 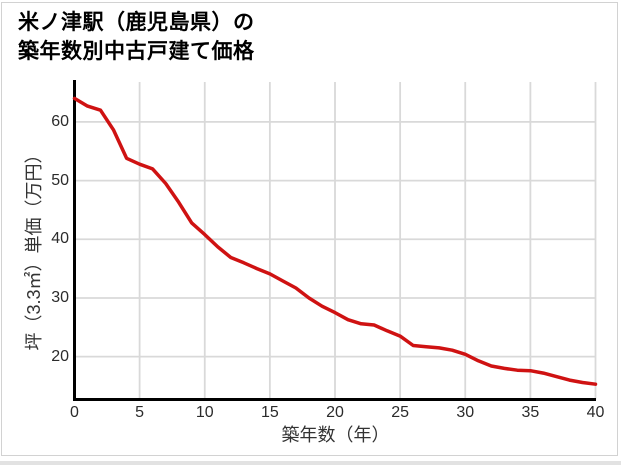 What do you see at coordinates (60, 180) in the screenshot?
I see `y-tick-label: 50` at bounding box center [60, 180].